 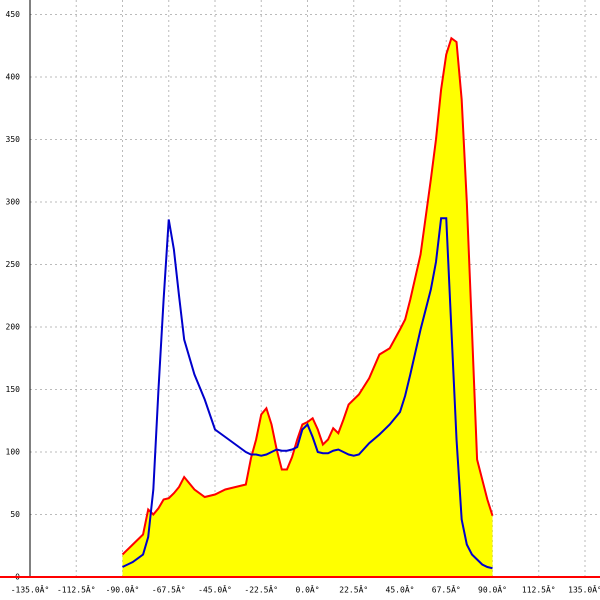 What do you see at coordinates (13, 202) in the screenshot?
I see `y-tick-label: 300` at bounding box center [13, 202].